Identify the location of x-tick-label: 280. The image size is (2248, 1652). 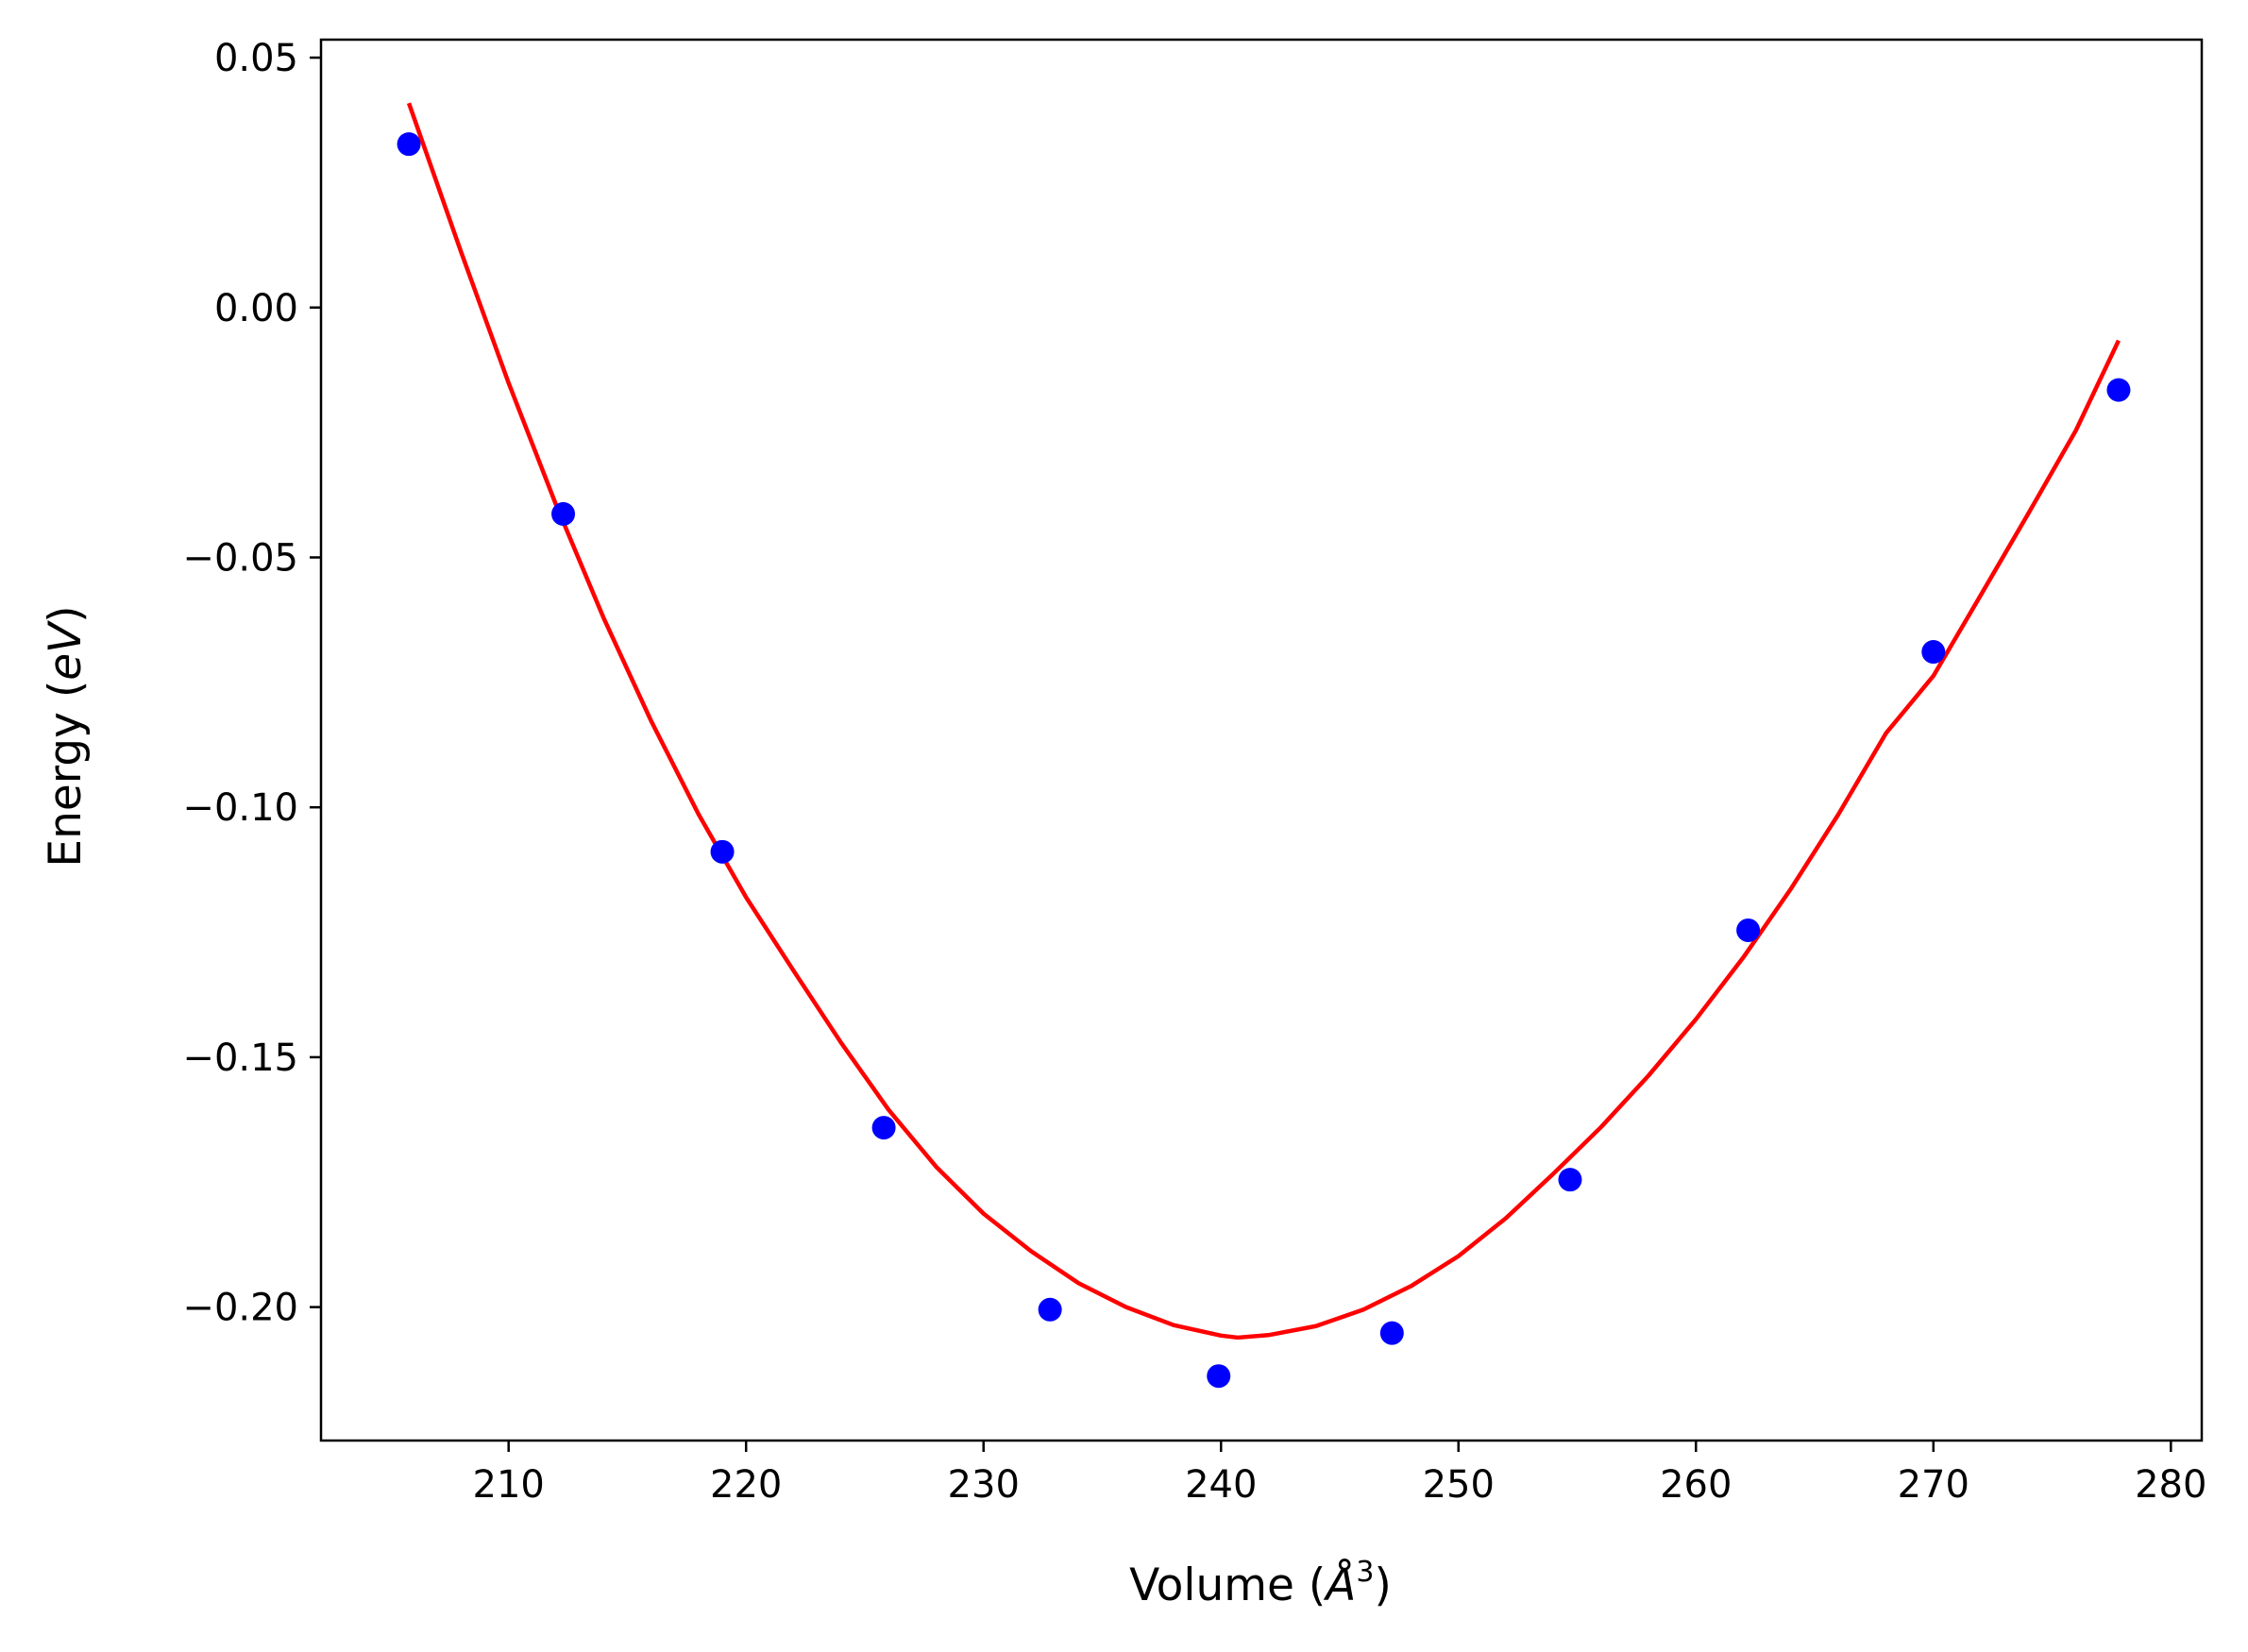
(2170, 1485).